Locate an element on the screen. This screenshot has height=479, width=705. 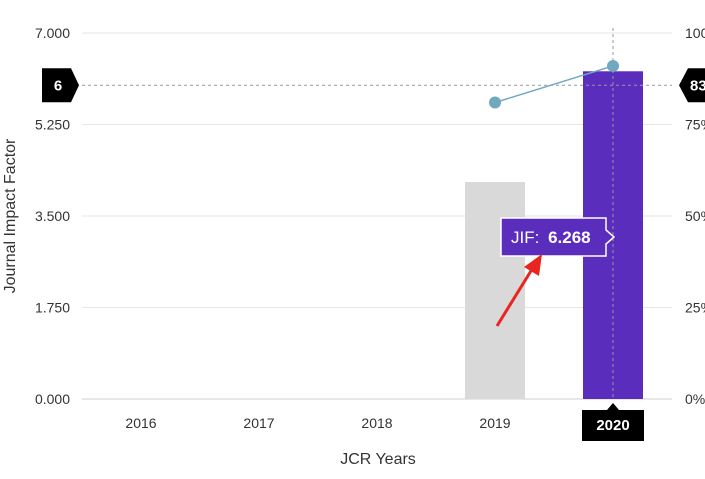
watermark: 知乎用户 is located at coordinates (636, 454).